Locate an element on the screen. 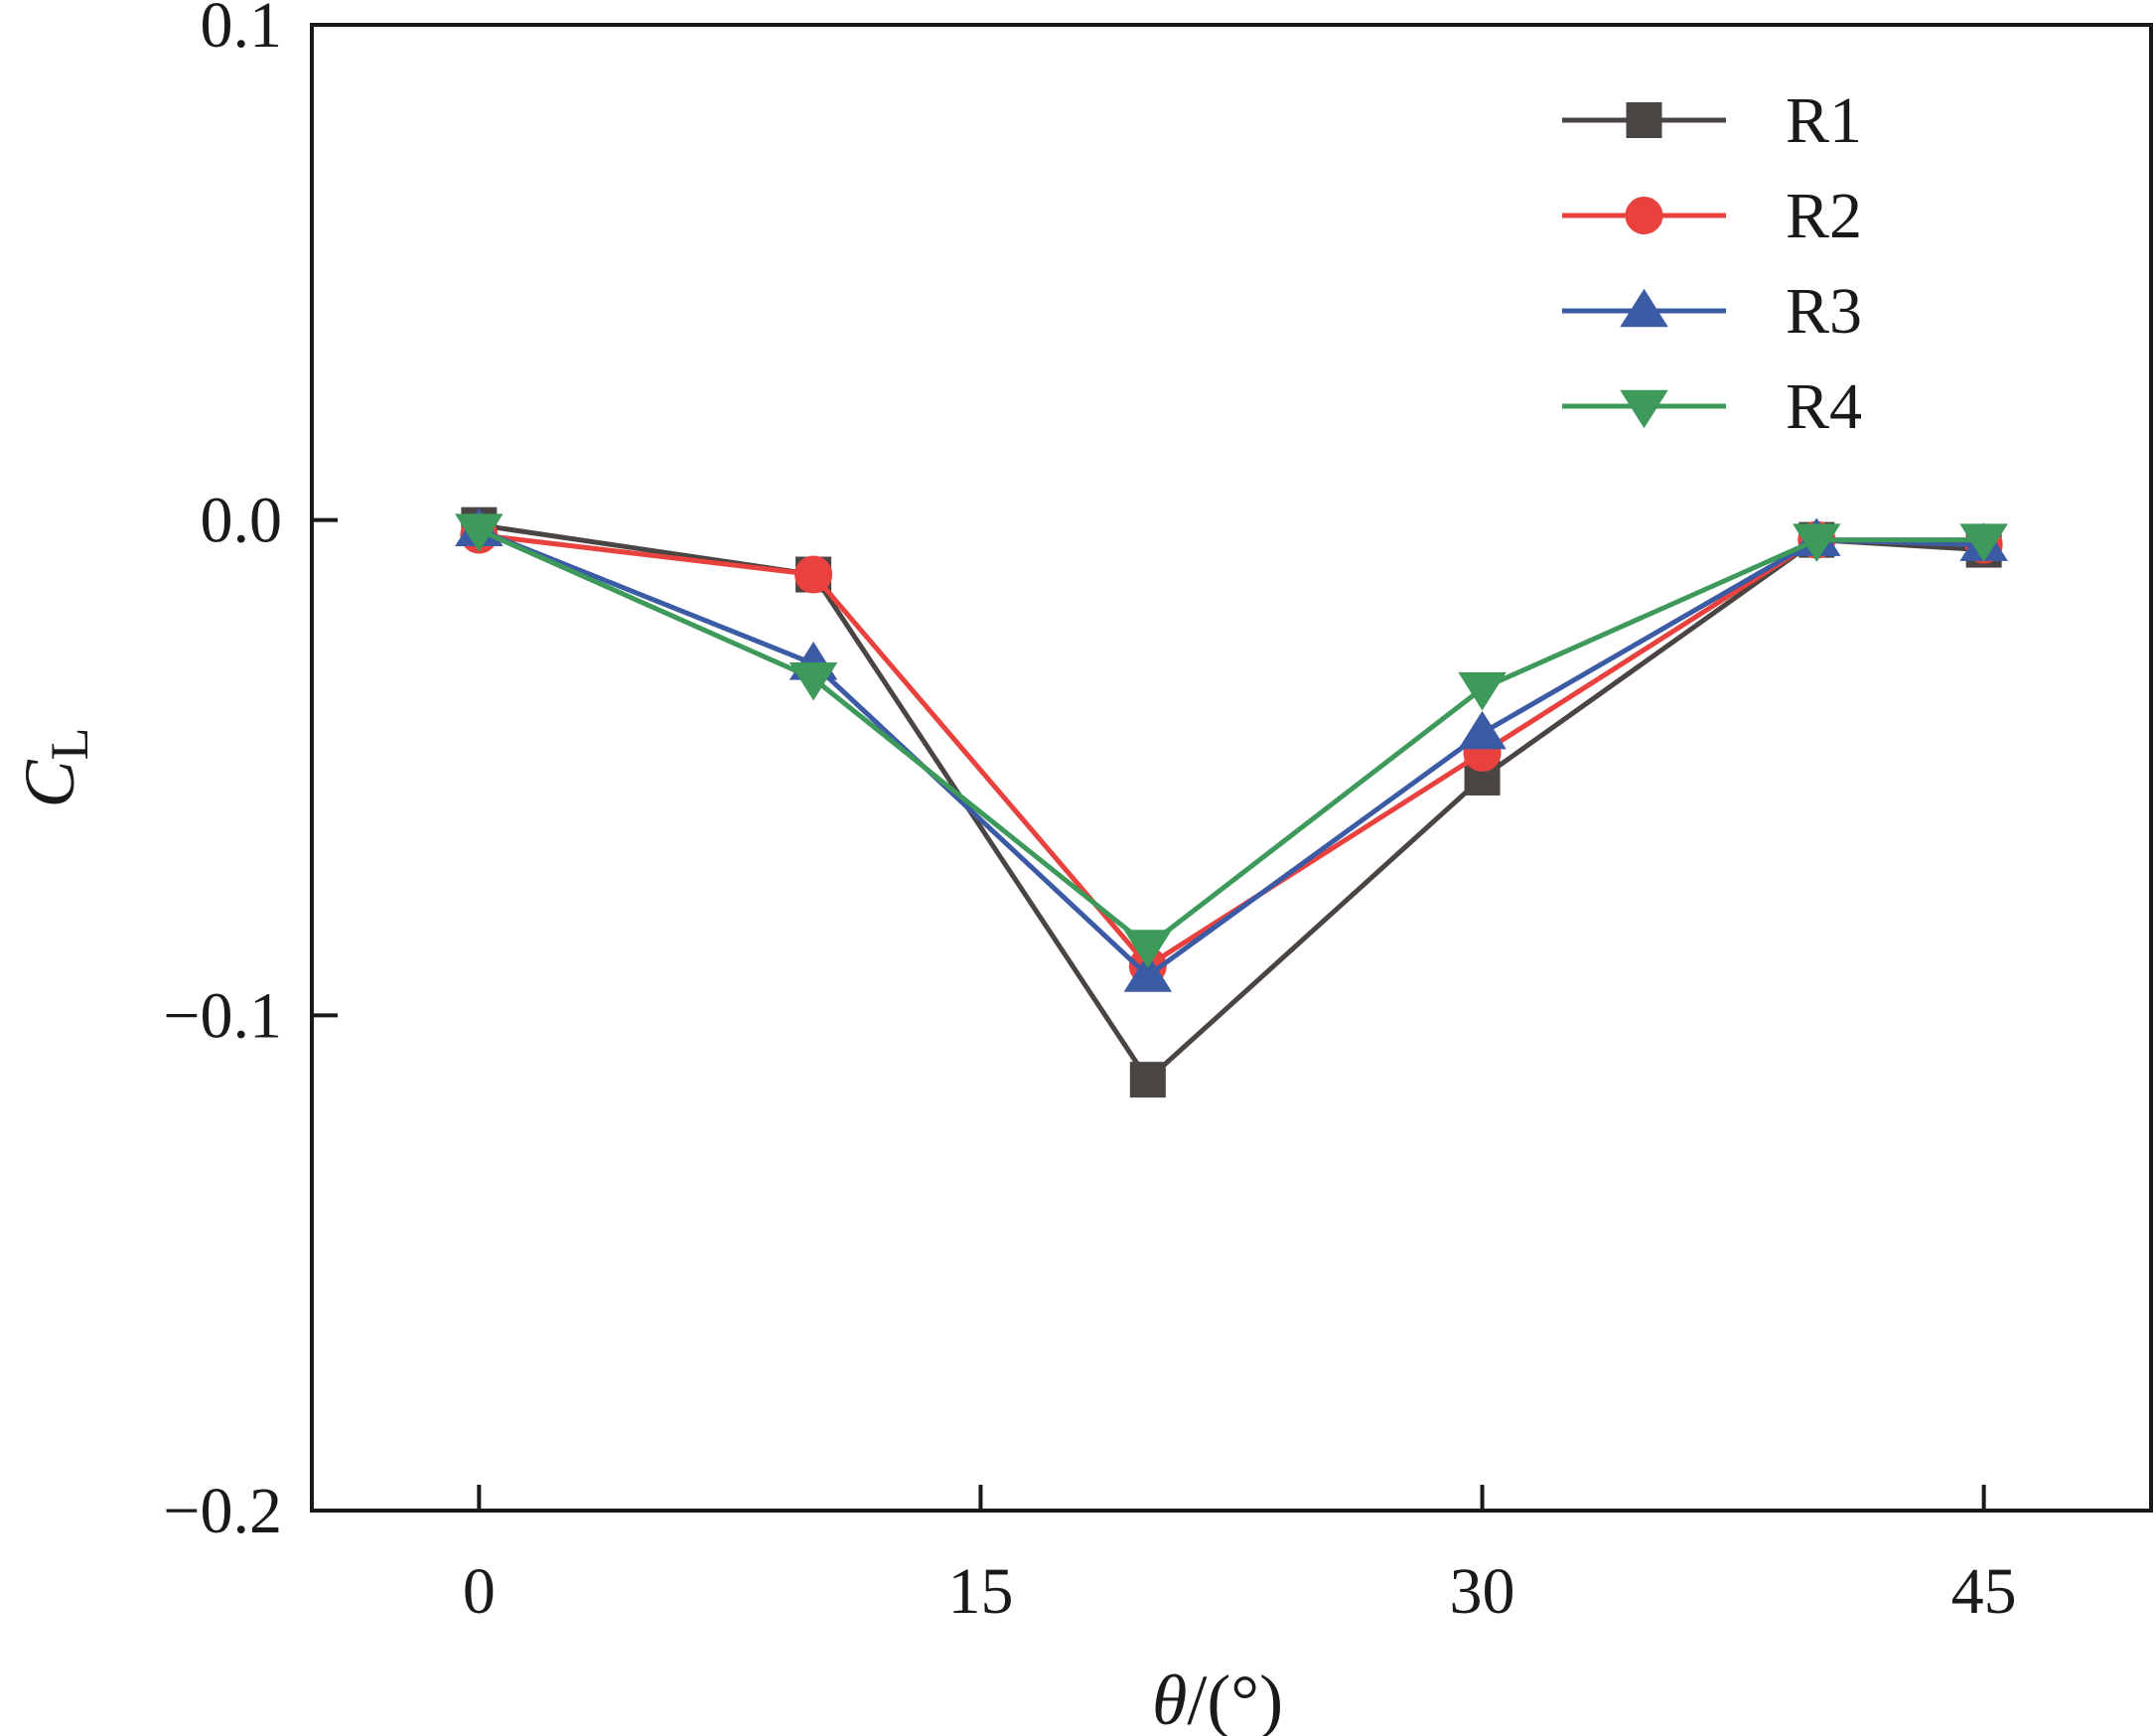 This screenshot has height=1736, width=2156. legend-item: R4 is located at coordinates (1712, 407).